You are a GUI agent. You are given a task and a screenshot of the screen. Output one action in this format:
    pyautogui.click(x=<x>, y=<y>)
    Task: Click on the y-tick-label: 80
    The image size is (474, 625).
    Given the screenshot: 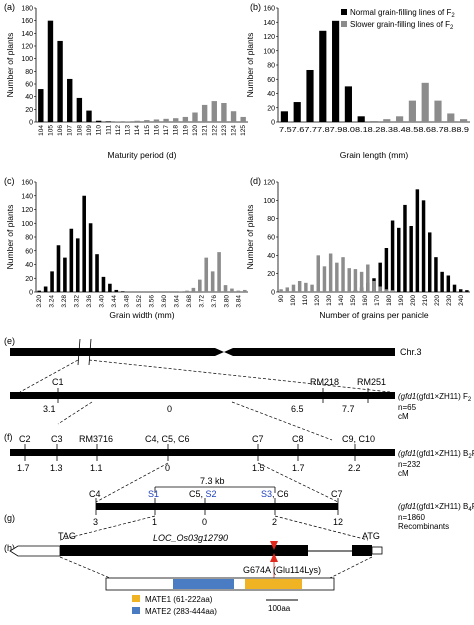 What is the action you would take?
    pyautogui.click(x=29, y=72)
    